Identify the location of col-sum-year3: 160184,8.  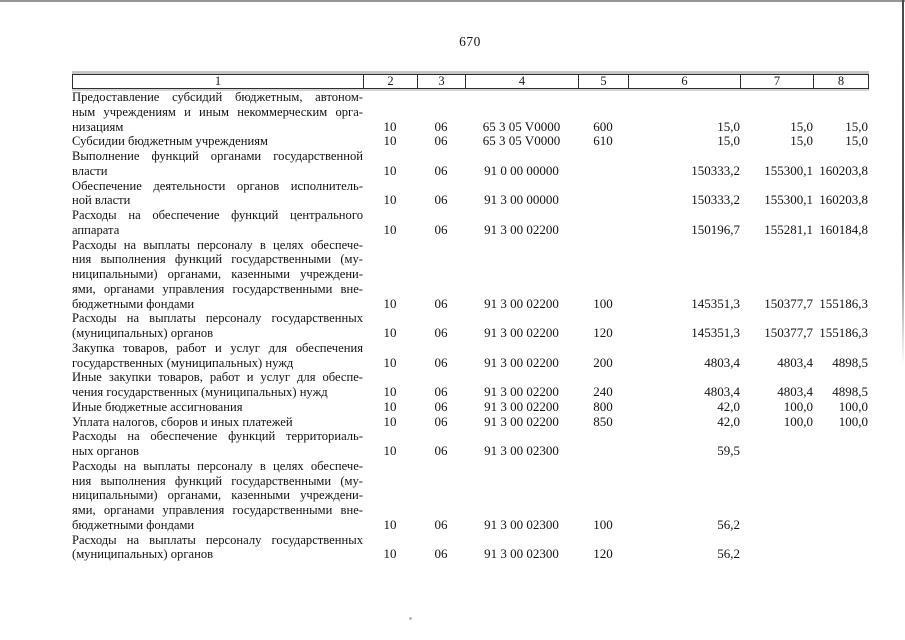
(843, 229).